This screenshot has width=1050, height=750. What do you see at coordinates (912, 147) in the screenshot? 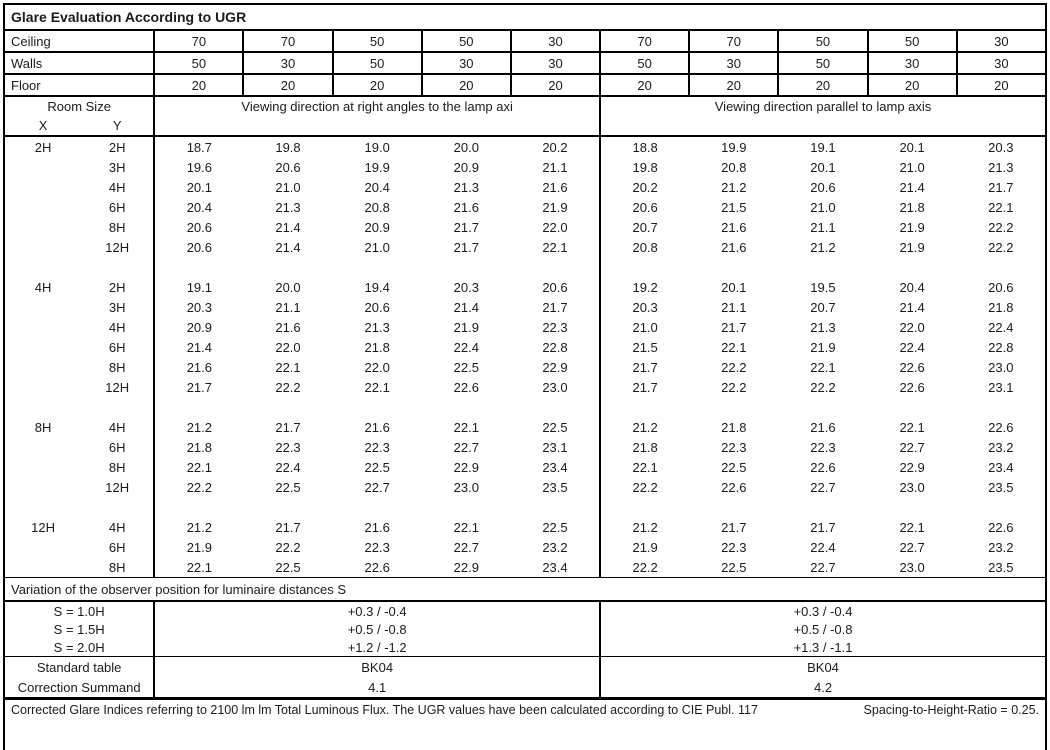
I see `ugr-value: 20.1` at bounding box center [912, 147].